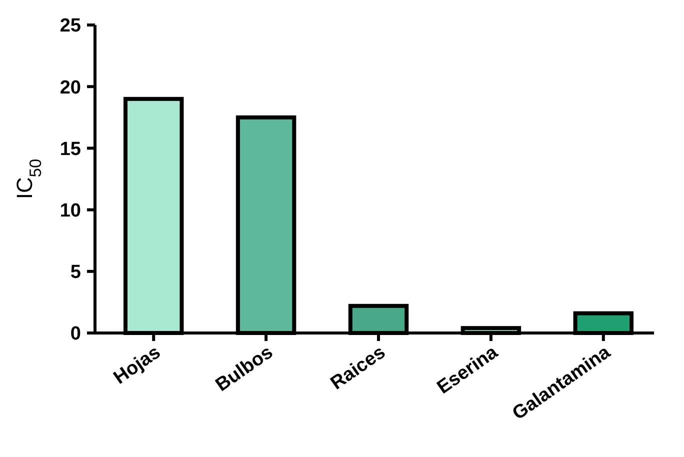 Image resolution: width=684 pixels, height=457 pixels. Describe the element at coordinates (71, 149) in the screenshot. I see `y-tick-label: 15` at that location.